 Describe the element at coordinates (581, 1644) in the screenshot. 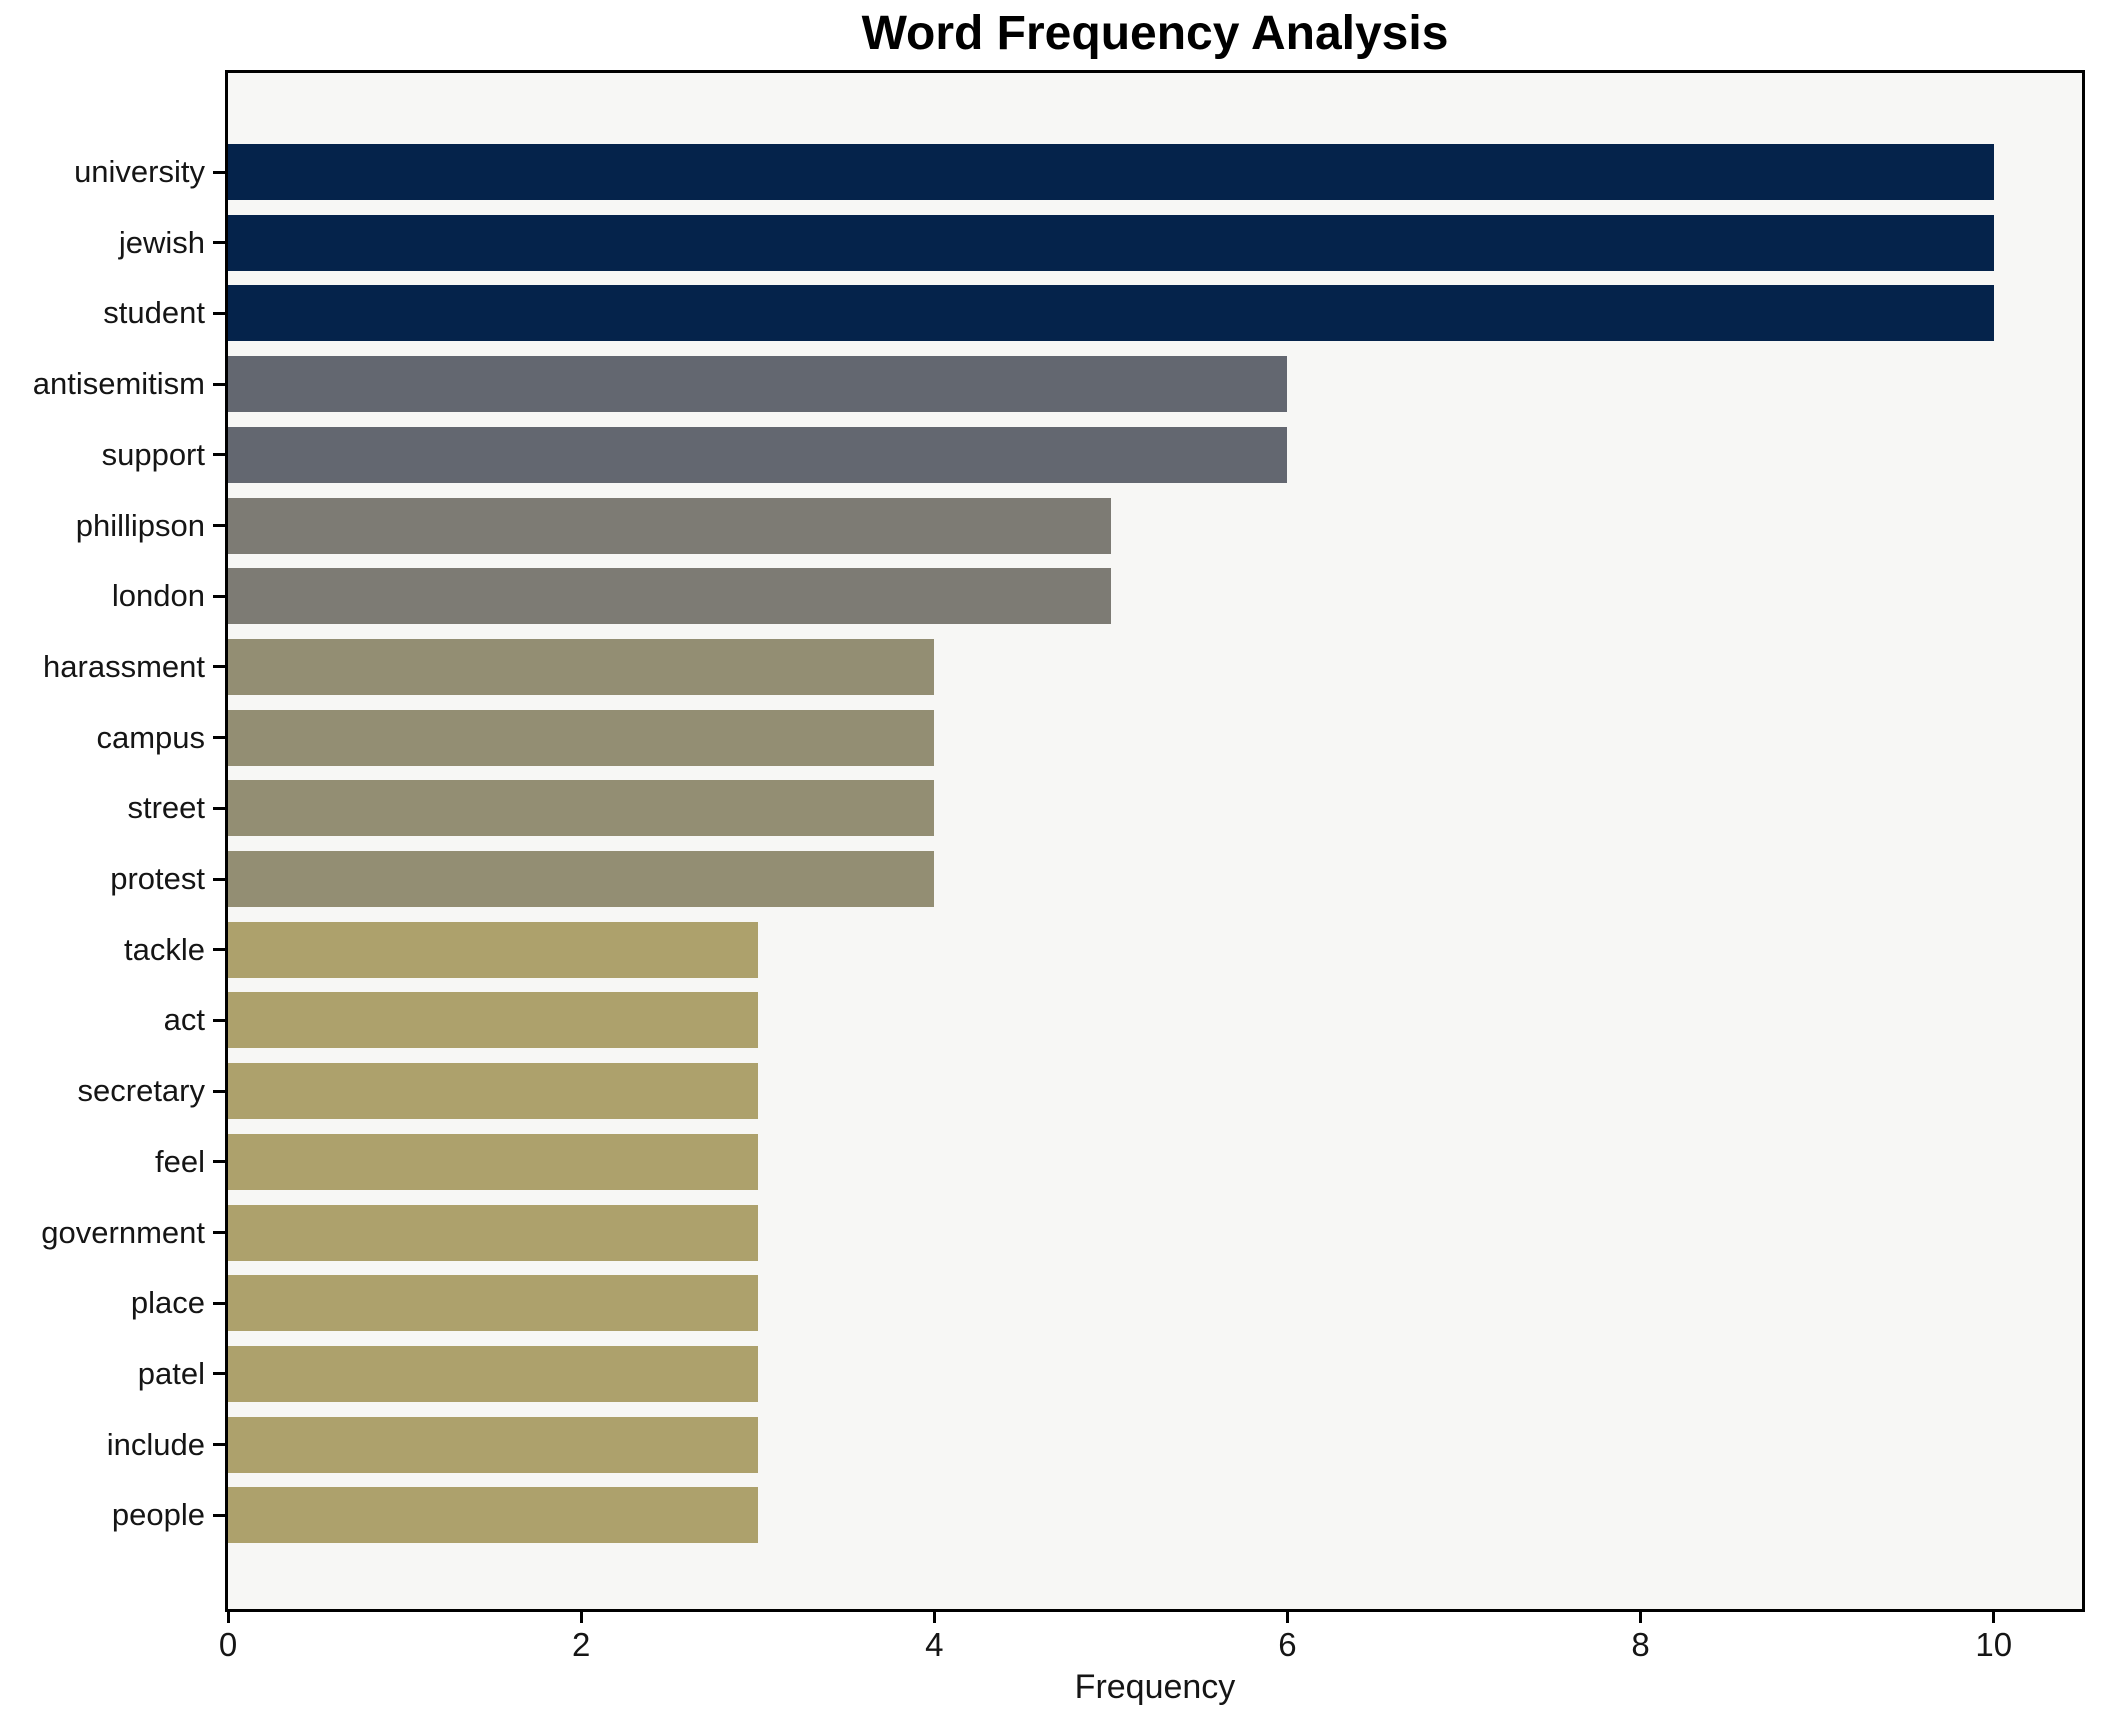

I see `x-tick-label: 2` at that location.